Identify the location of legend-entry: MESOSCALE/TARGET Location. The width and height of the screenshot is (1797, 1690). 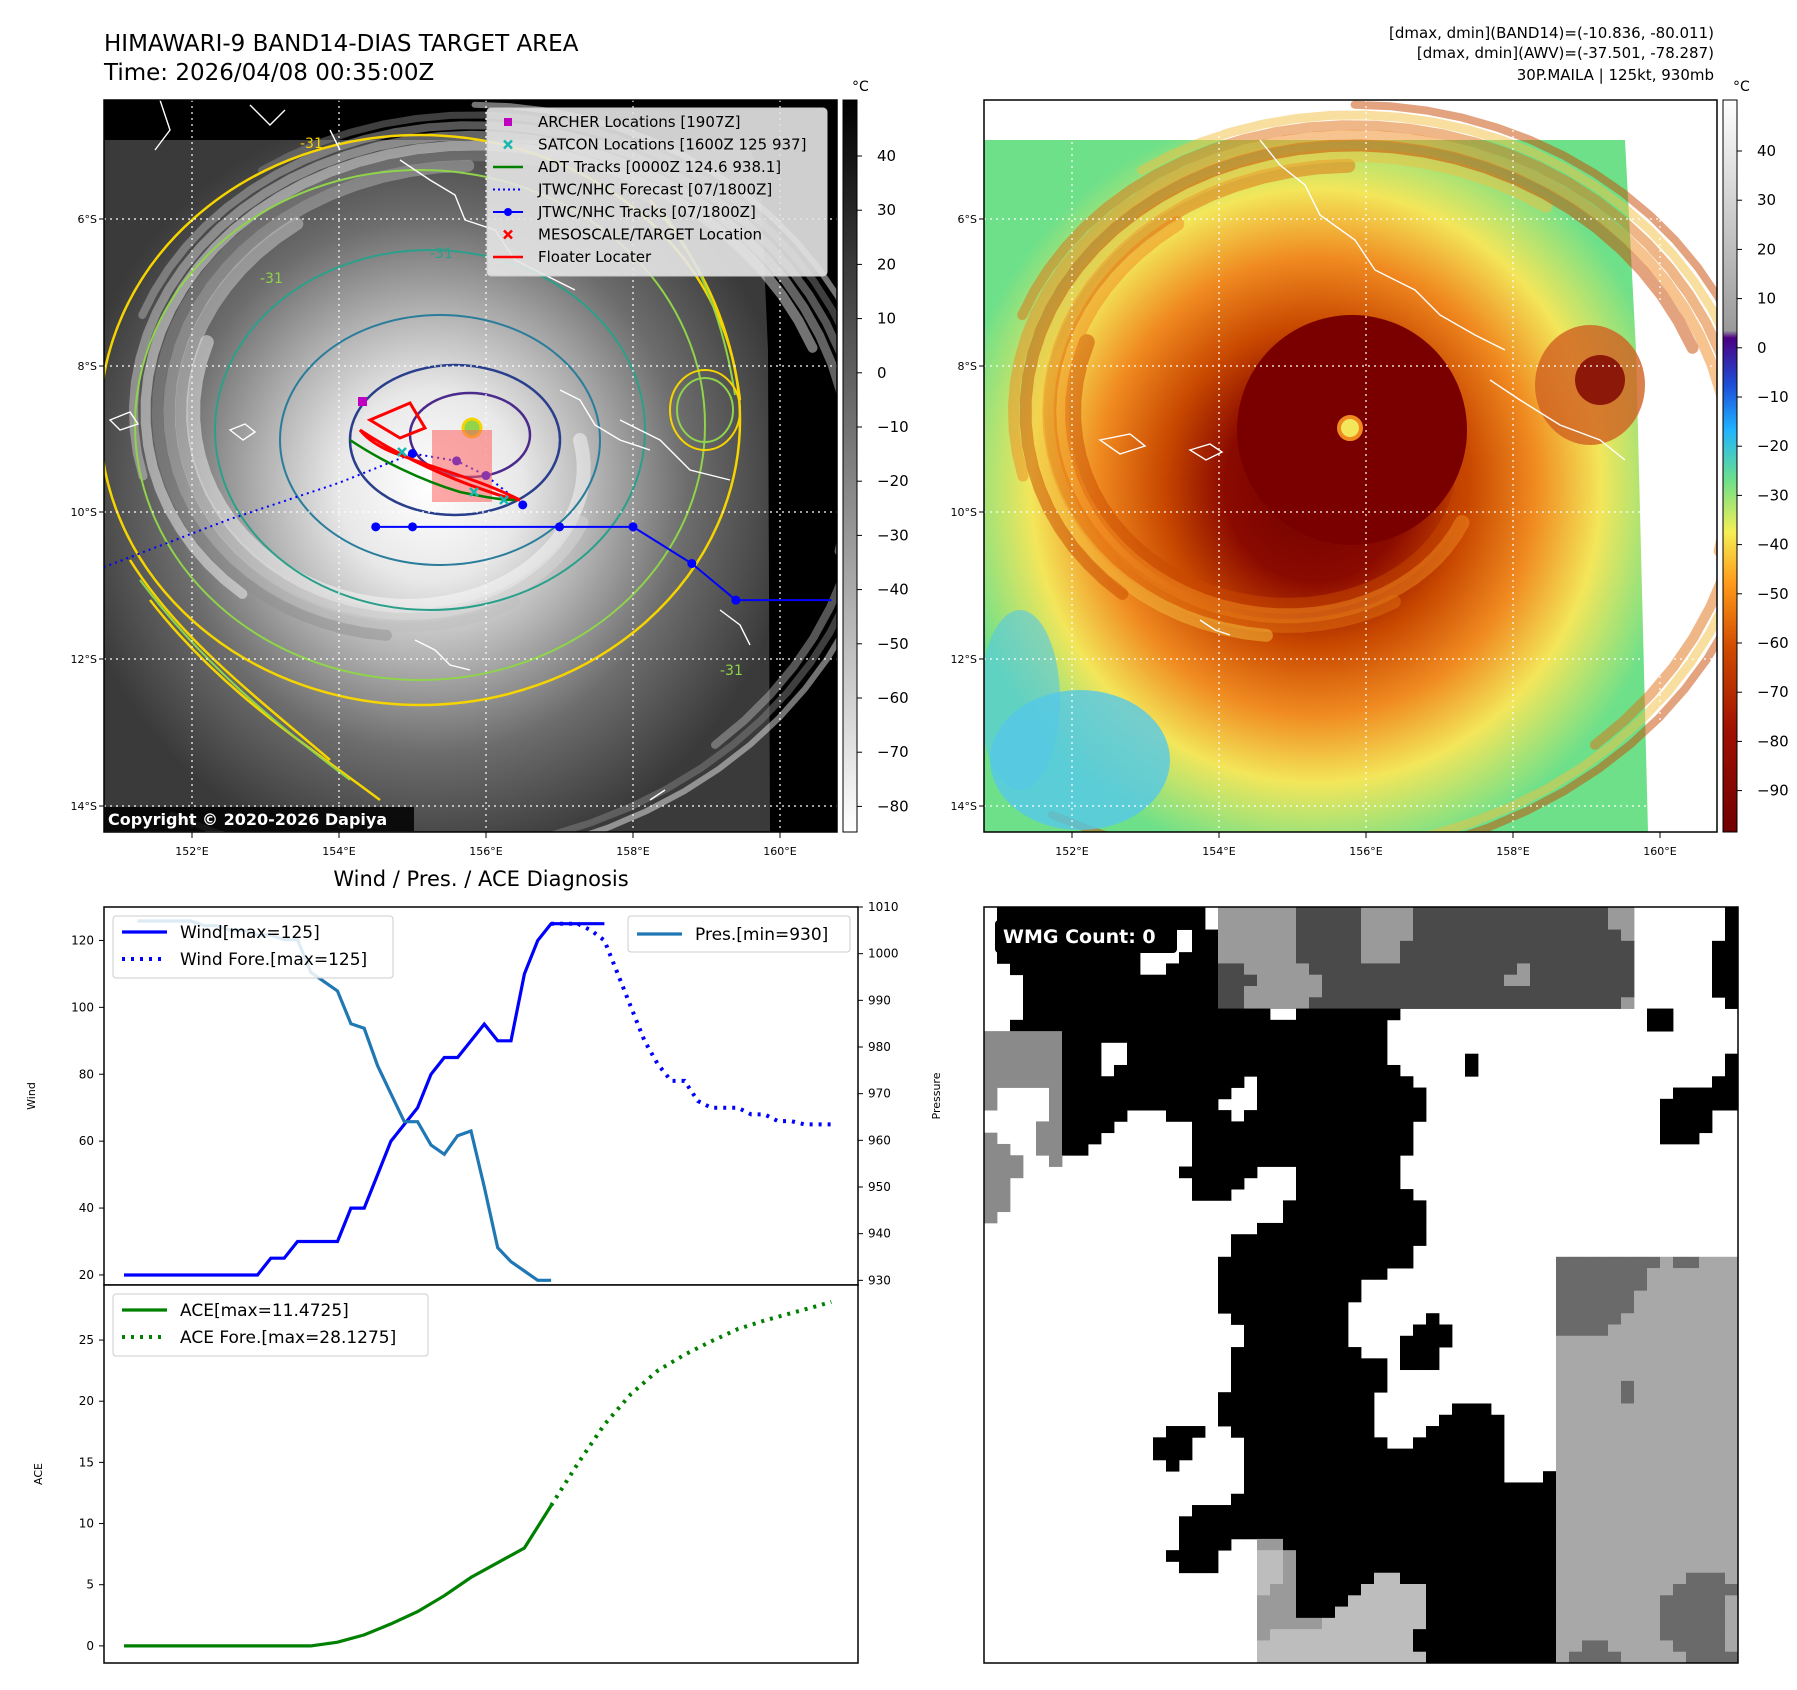
(650, 235).